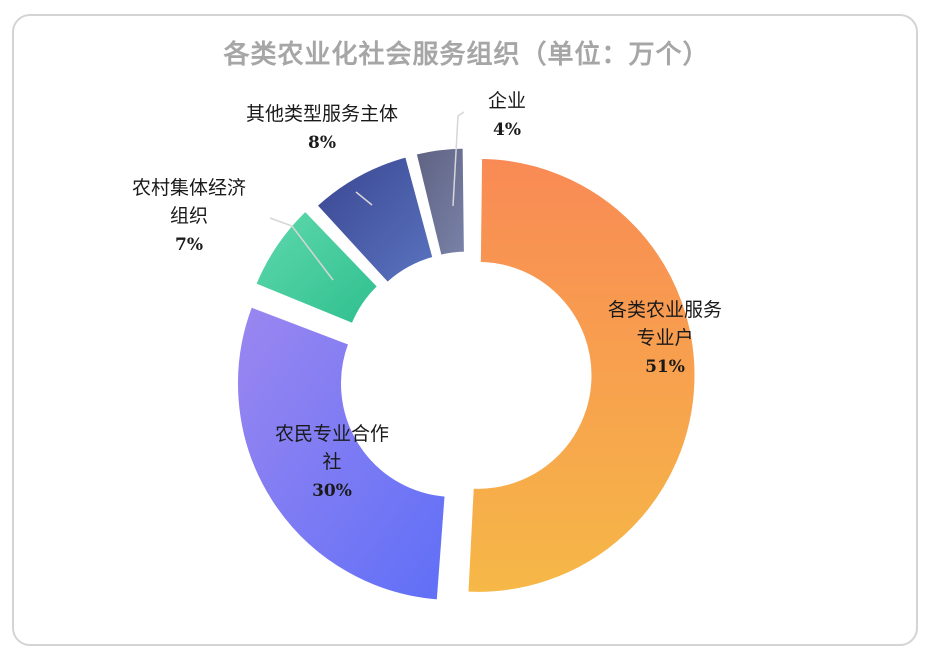 This screenshot has width=933, height=661. Describe the element at coordinates (466, 55) in the screenshot. I see `chart-title: 各类农业化社会服务组织（单位：万个）` at that location.